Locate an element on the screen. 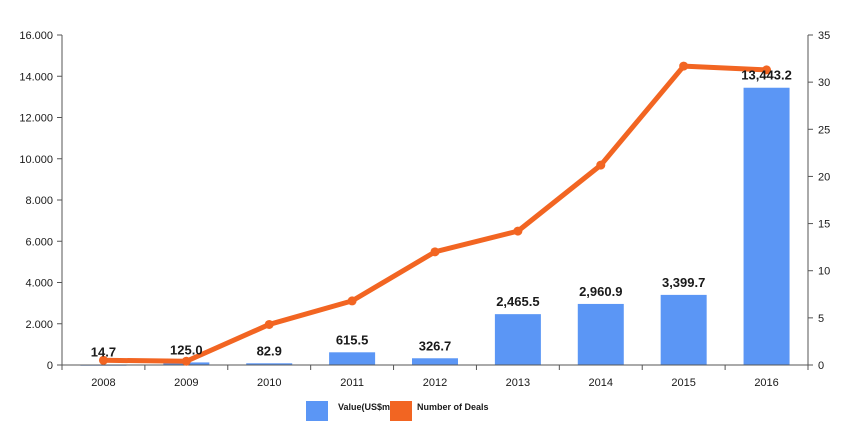 The image size is (850, 433). legend-label-value: Value(US$mn) is located at coordinates (368, 407).